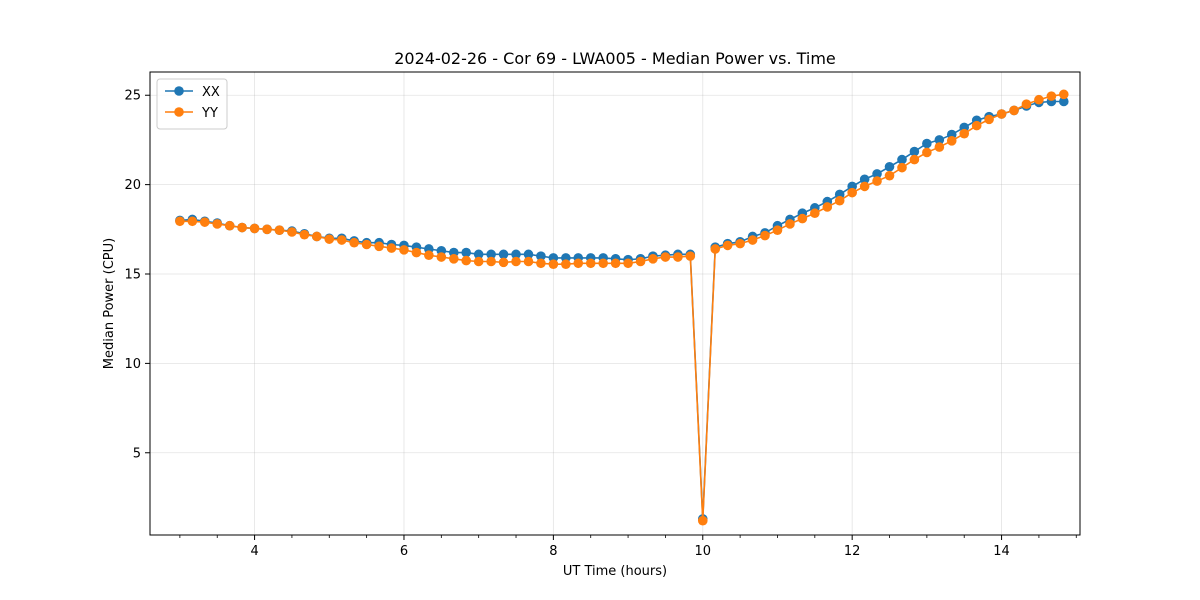  I want to click on legend-marker-yy, so click(179, 112).